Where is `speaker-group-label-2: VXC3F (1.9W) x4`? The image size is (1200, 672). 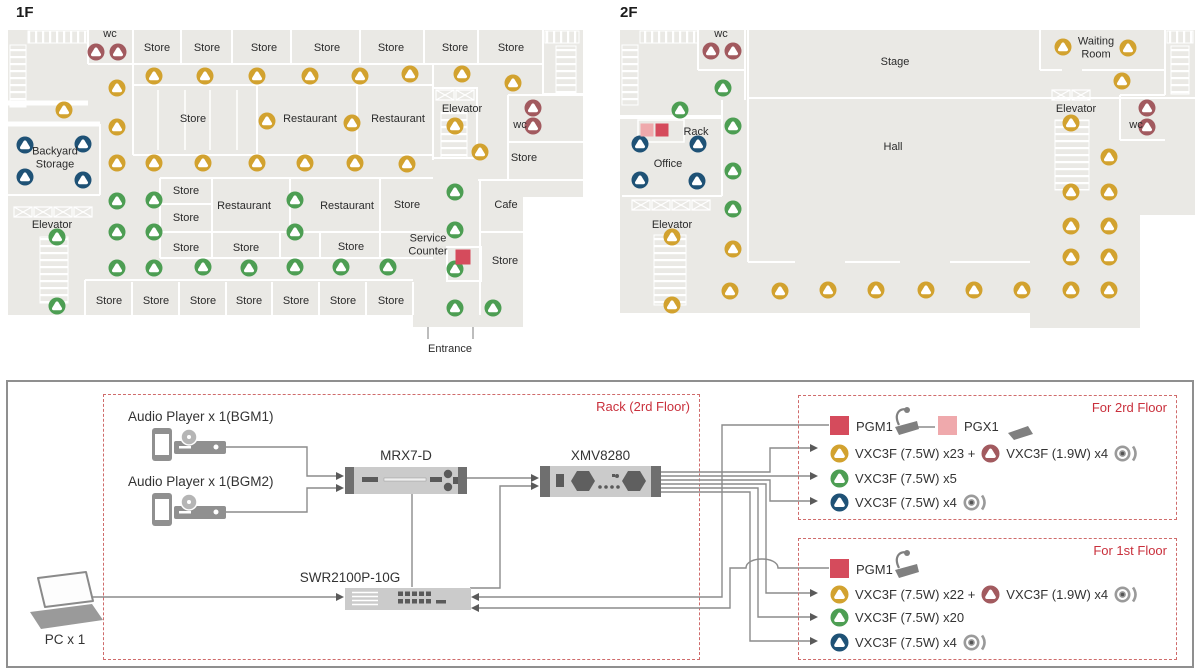
speaker-group-label-2: VXC3F (1.9W) x4 is located at coordinates (1057, 453).